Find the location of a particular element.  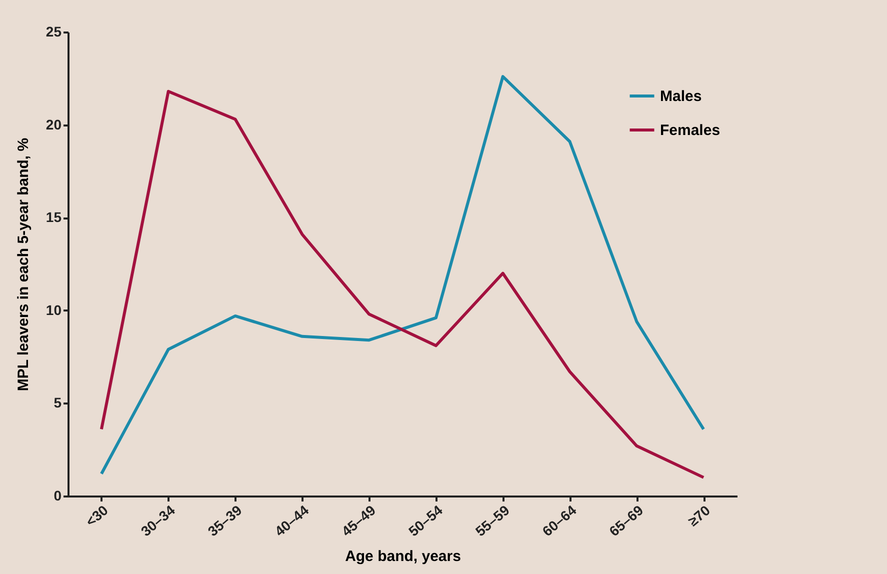

y-tick-label: 5 is located at coordinates (58, 402).